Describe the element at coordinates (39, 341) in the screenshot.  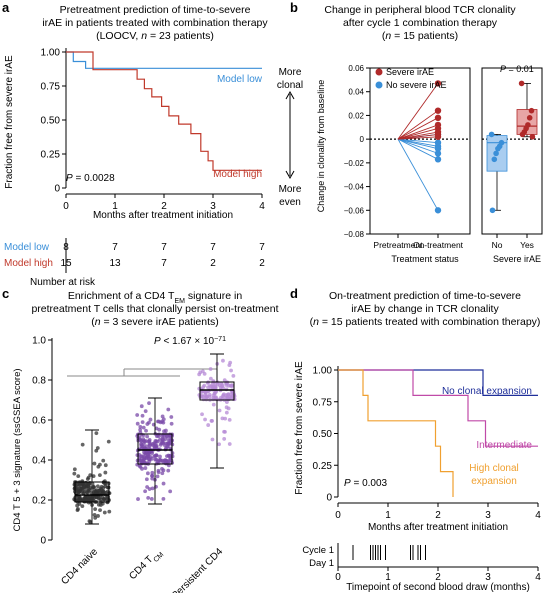
I see `y-tick-label: 1.0` at that location.